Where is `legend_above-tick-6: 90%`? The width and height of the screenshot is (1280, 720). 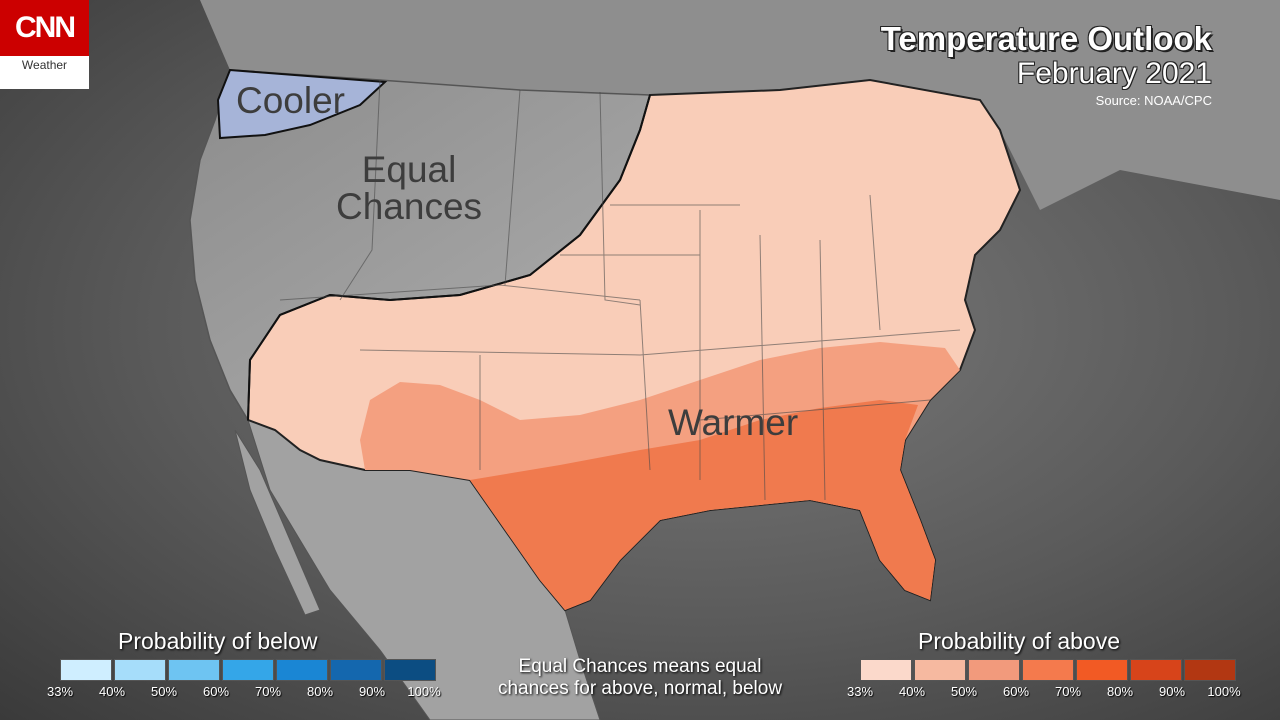
legend_above-tick-6: 90% is located at coordinates (1172, 691).